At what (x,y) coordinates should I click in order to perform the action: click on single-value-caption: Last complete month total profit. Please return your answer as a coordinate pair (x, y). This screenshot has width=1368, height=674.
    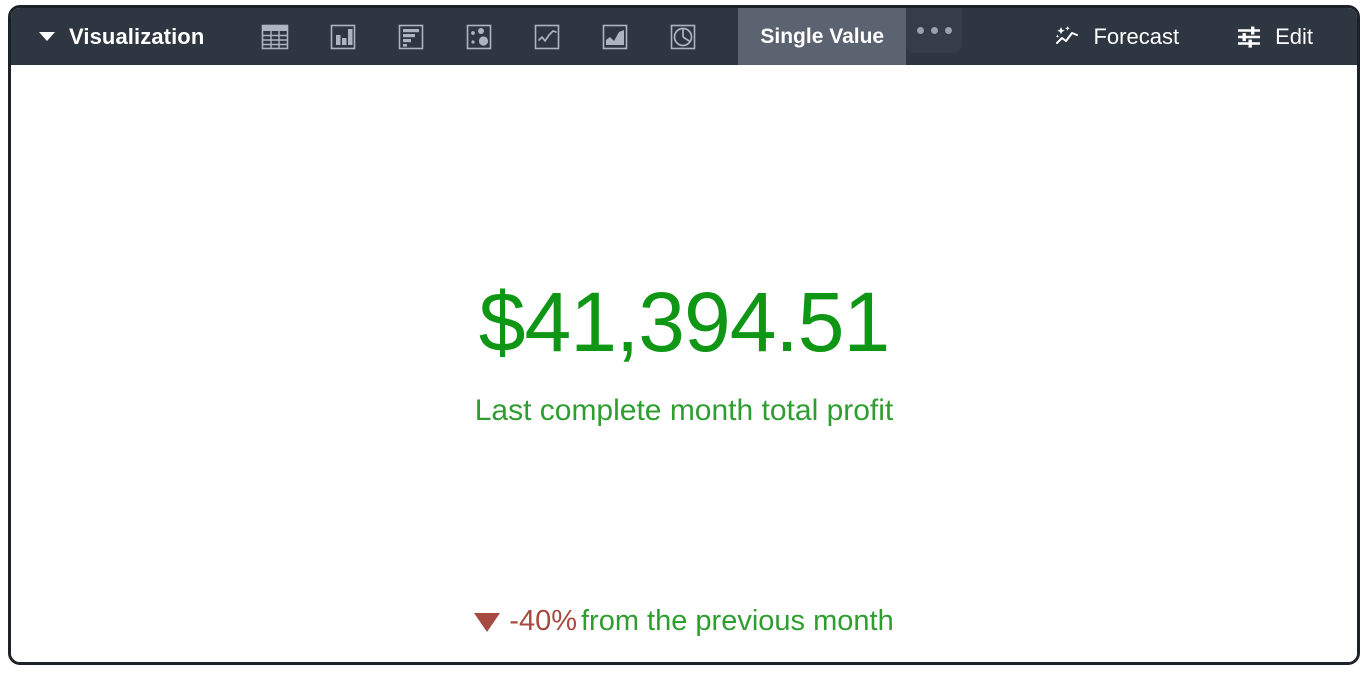
    Looking at the image, I should click on (684, 410).